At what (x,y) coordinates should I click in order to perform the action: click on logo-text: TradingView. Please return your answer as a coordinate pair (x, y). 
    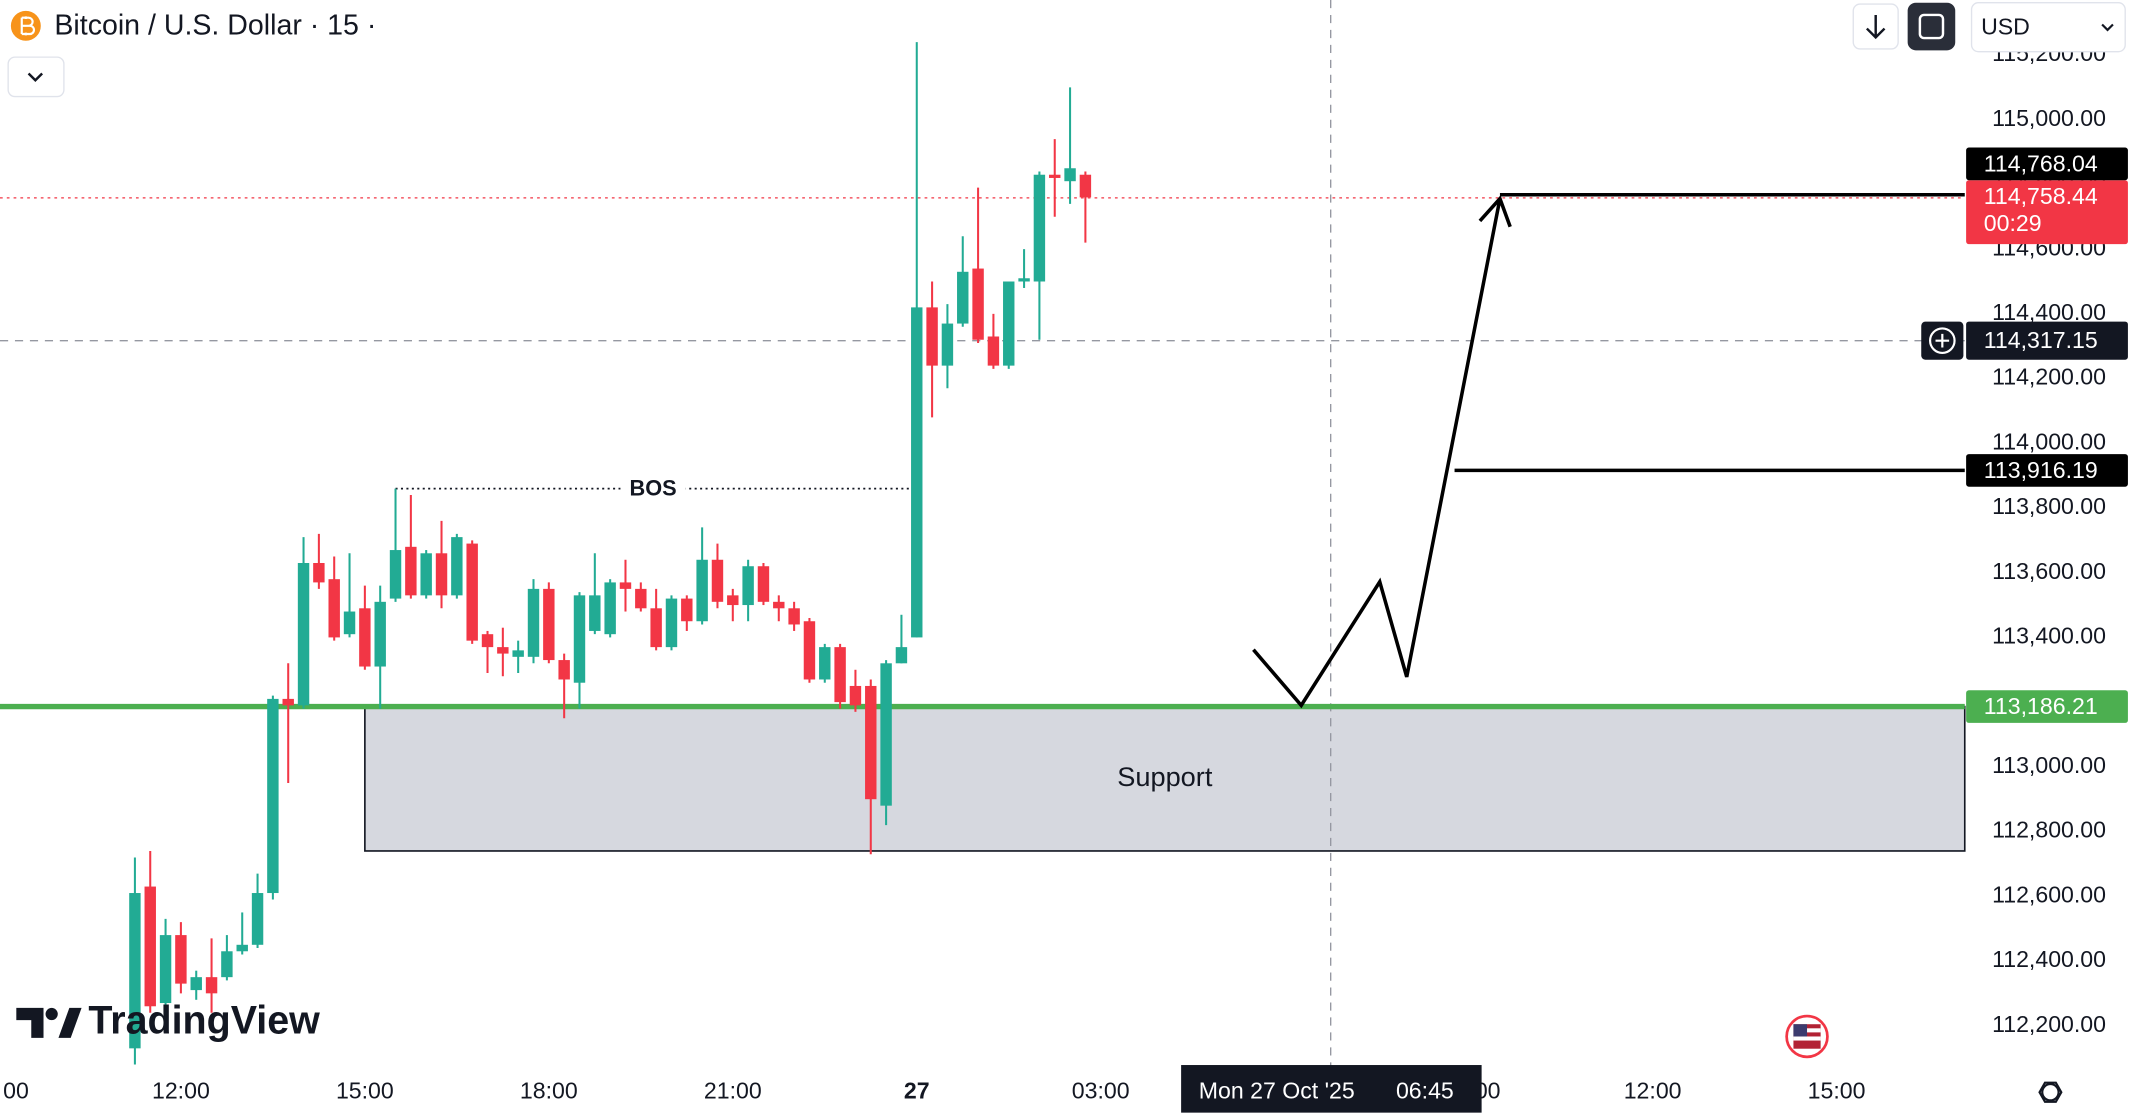
    Looking at the image, I should click on (204, 1020).